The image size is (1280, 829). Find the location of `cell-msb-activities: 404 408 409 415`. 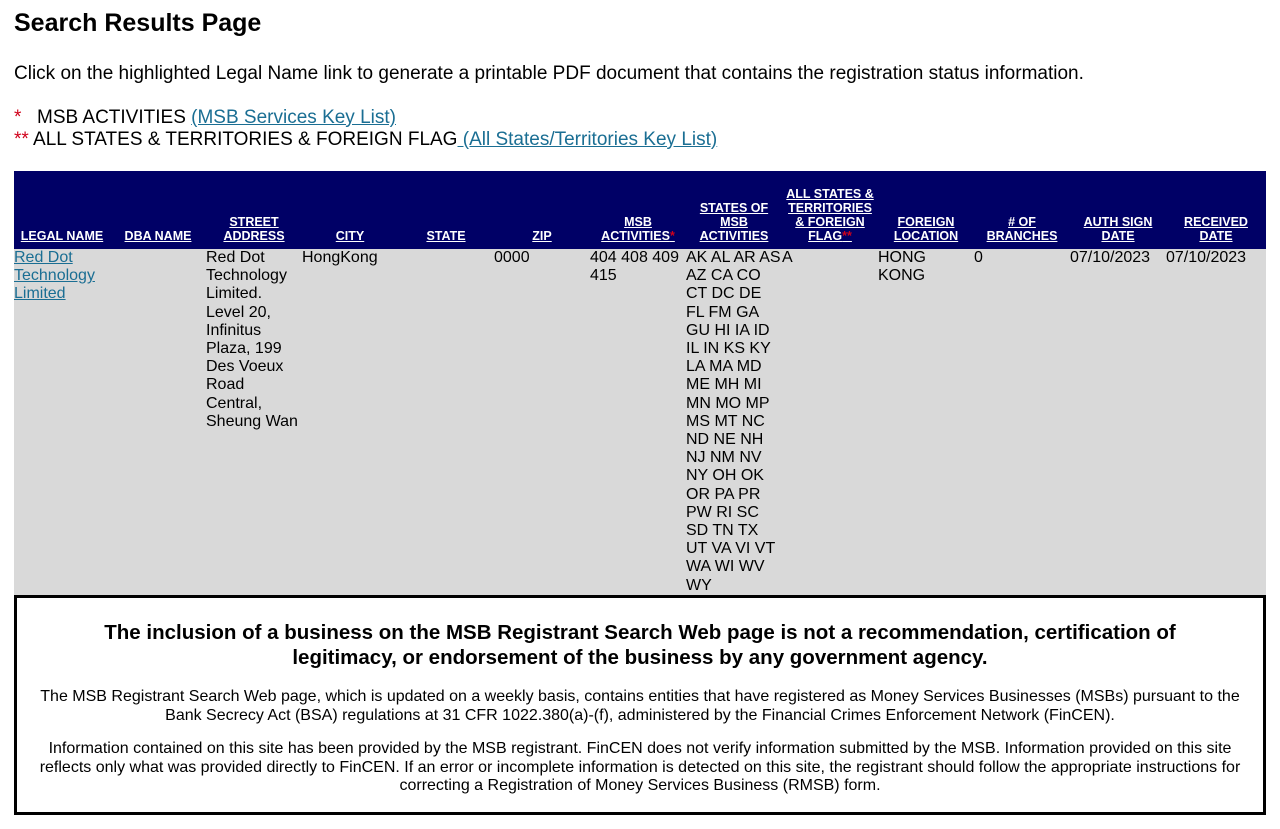

cell-msb-activities: 404 408 409 415 is located at coordinates (638, 422).